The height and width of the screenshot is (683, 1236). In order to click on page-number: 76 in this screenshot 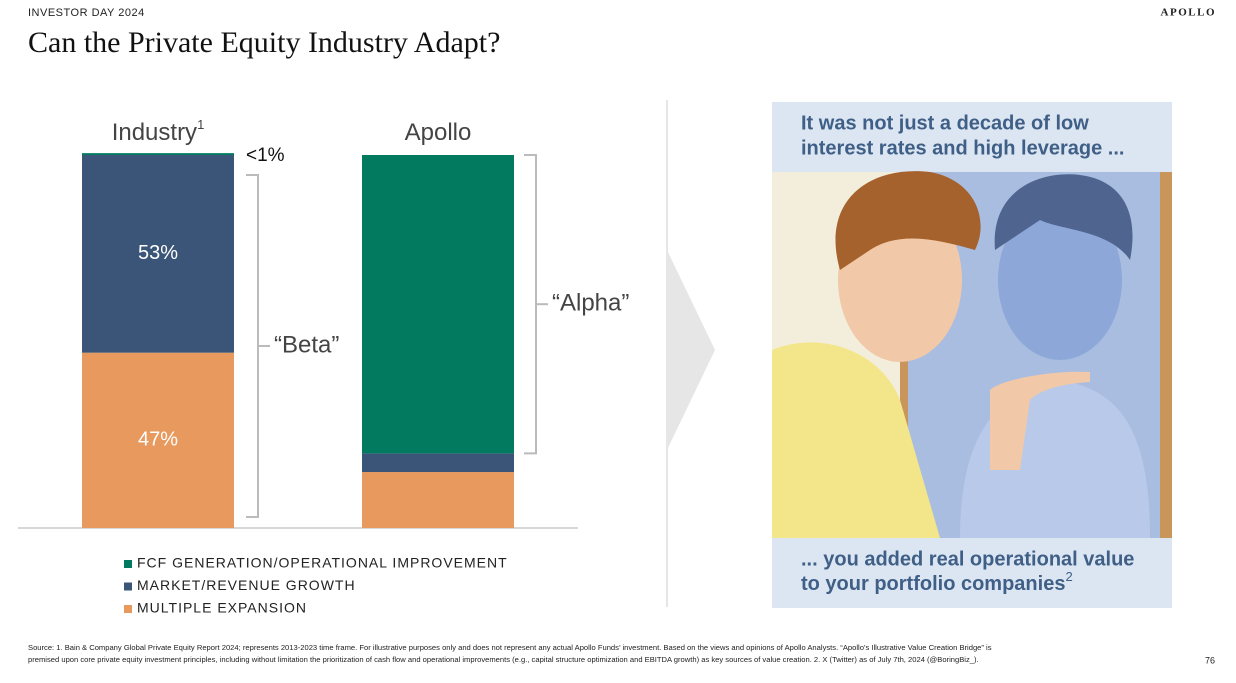, I will do `click(1210, 660)`.